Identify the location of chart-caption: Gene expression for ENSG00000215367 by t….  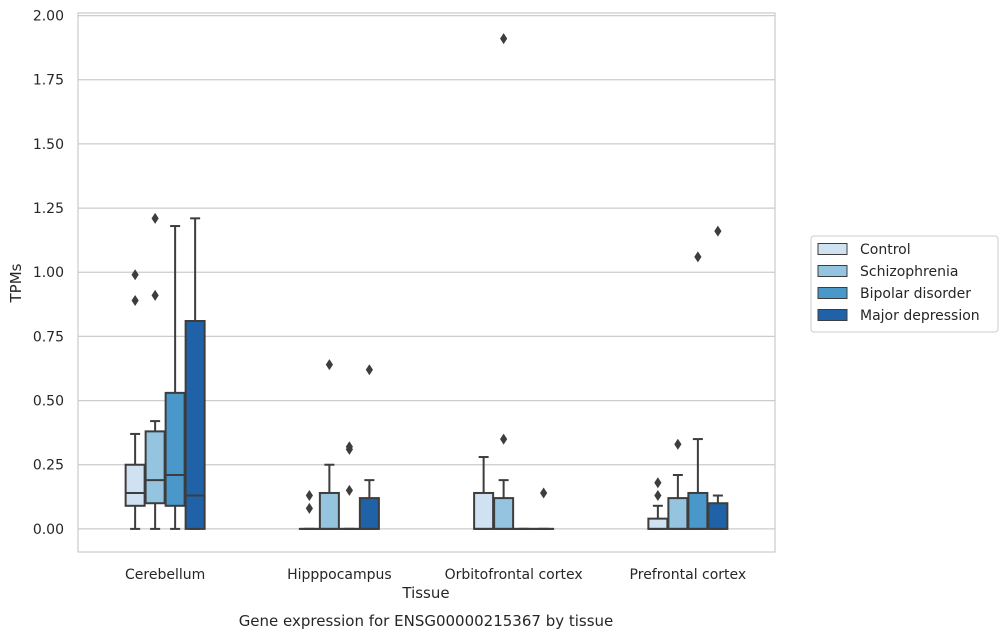
(426, 621).